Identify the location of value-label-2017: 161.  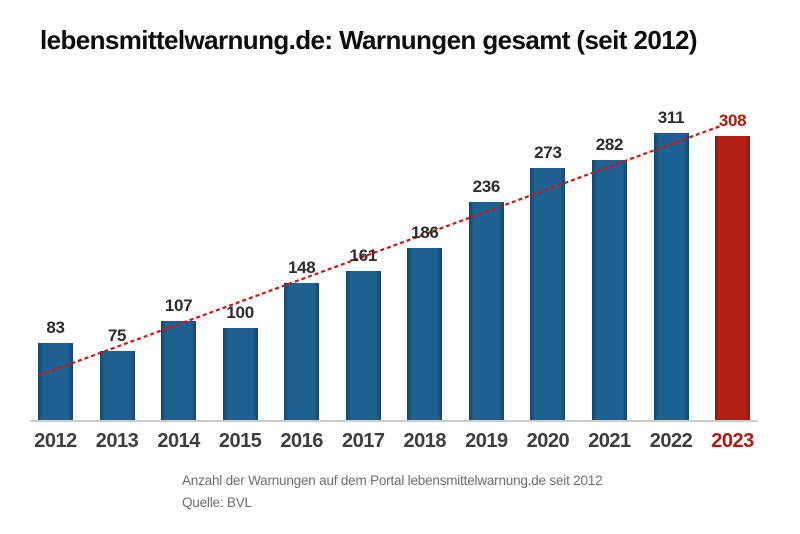
(363, 255).